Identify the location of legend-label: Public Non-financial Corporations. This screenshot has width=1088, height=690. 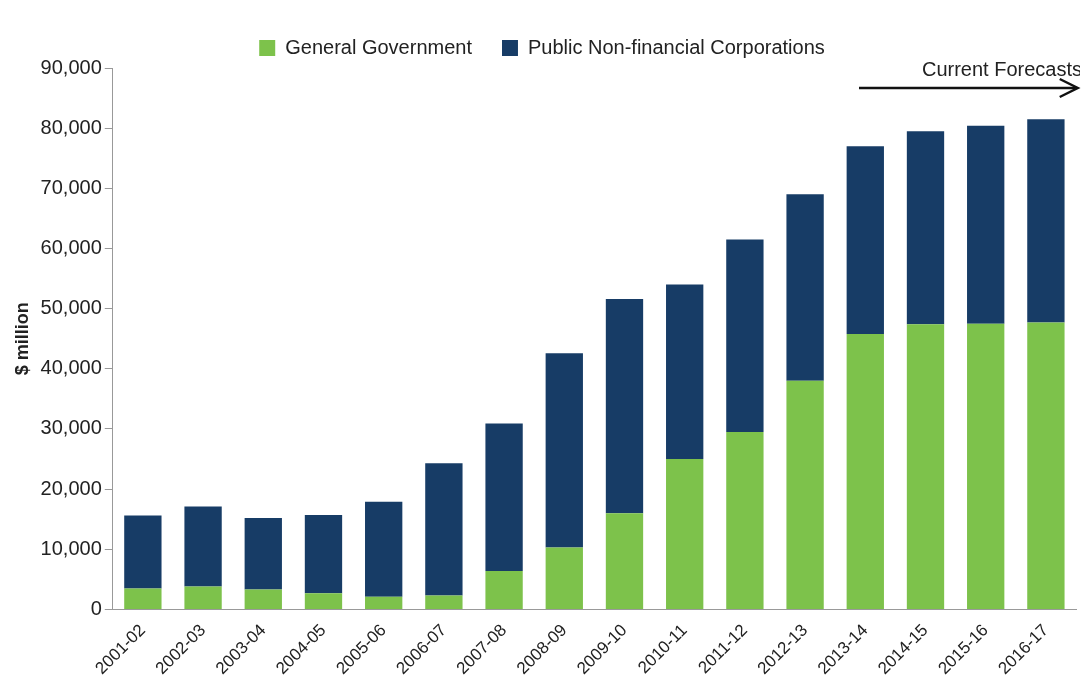
(676, 46).